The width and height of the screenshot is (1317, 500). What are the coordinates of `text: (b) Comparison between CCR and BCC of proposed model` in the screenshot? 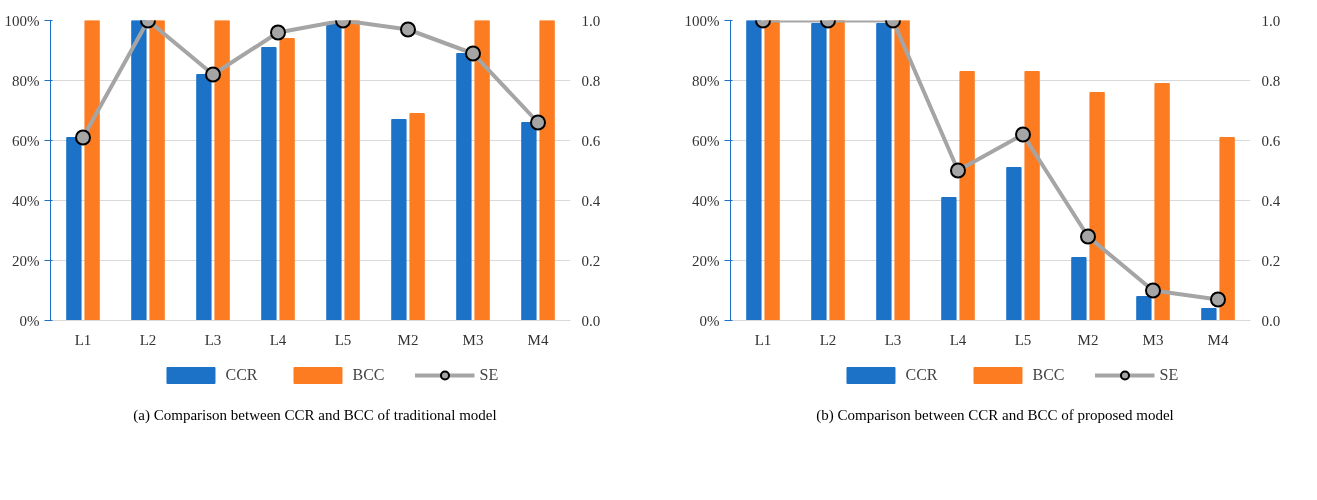 It's located at (995, 415).